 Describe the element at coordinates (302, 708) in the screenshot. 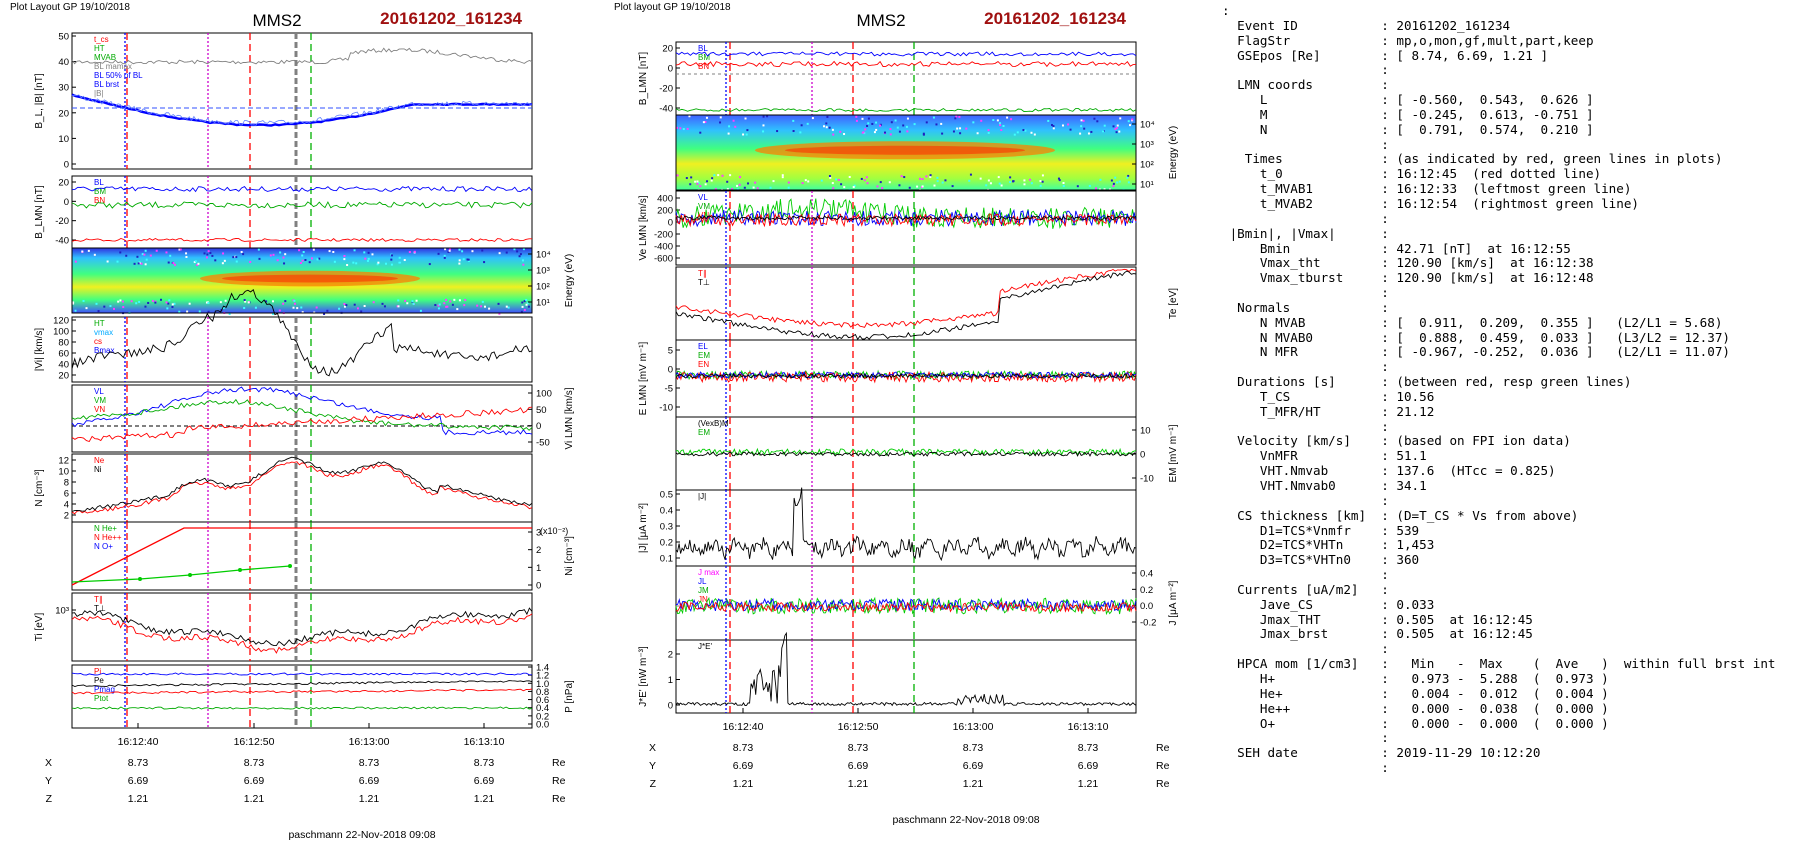

I see `series-pmag` at that location.